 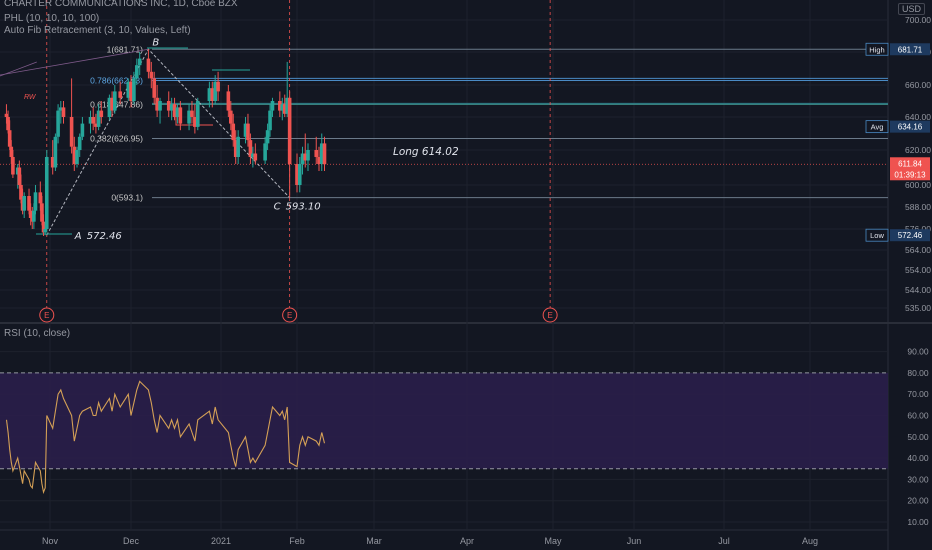 What do you see at coordinates (912, 9) in the screenshot?
I see `currency-label: USD` at bounding box center [912, 9].